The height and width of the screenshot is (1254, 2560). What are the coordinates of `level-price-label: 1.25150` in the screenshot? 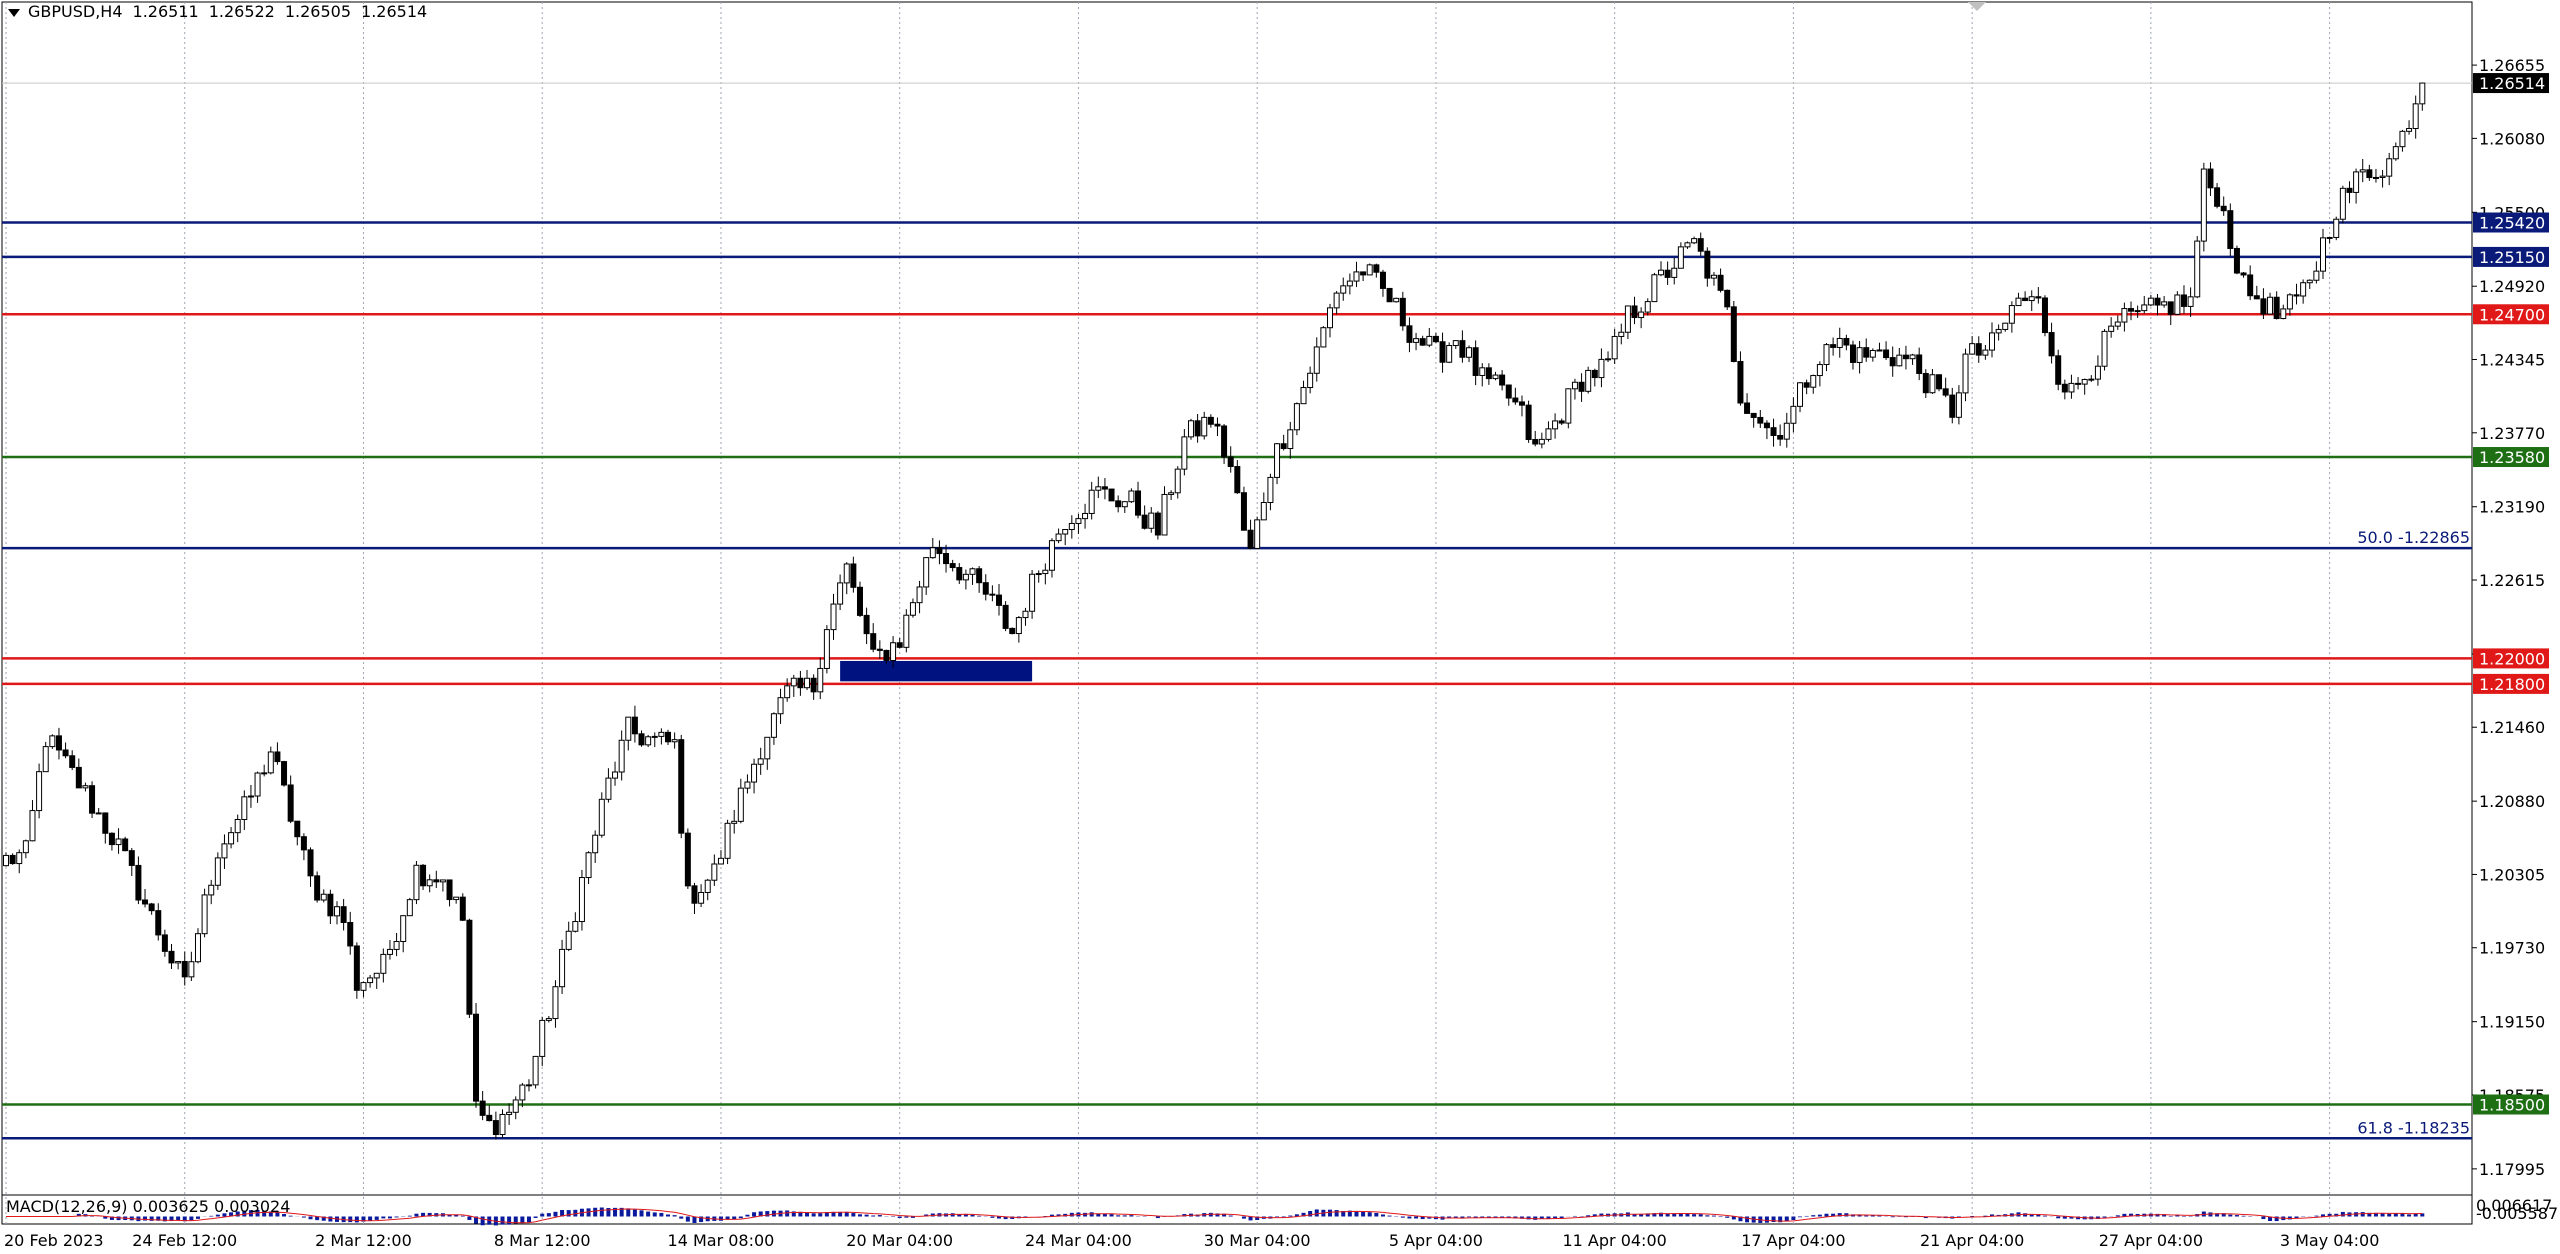 It's located at (2512, 257).